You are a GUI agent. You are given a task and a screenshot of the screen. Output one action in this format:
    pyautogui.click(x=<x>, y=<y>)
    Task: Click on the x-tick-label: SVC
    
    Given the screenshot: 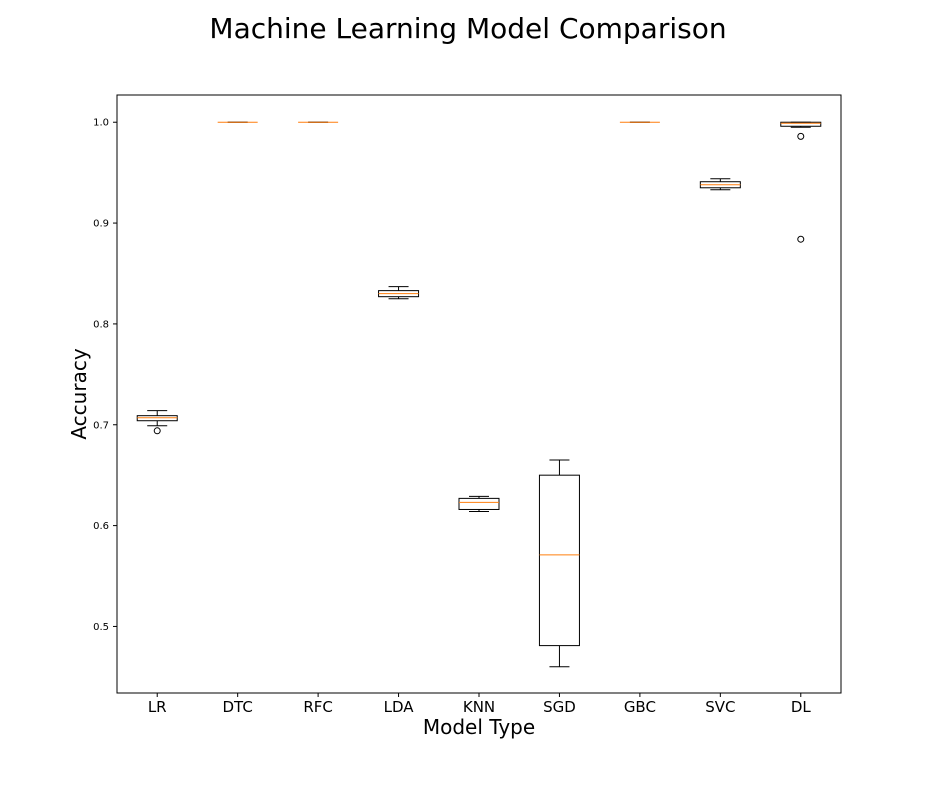 What is the action you would take?
    pyautogui.click(x=720, y=707)
    